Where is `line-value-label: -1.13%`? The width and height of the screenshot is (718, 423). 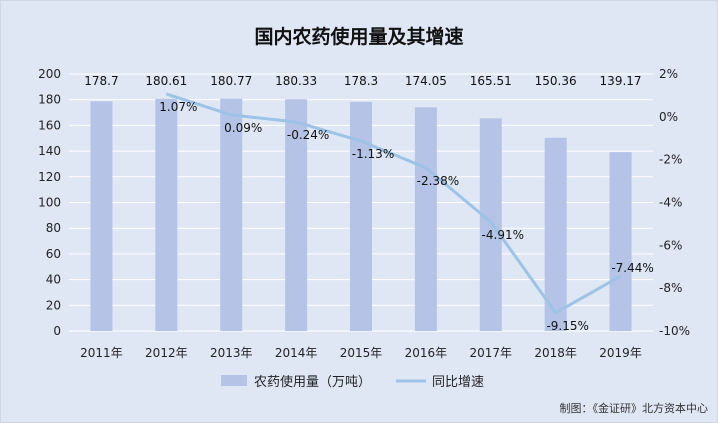
line-value-label: -1.13% is located at coordinates (373, 154).